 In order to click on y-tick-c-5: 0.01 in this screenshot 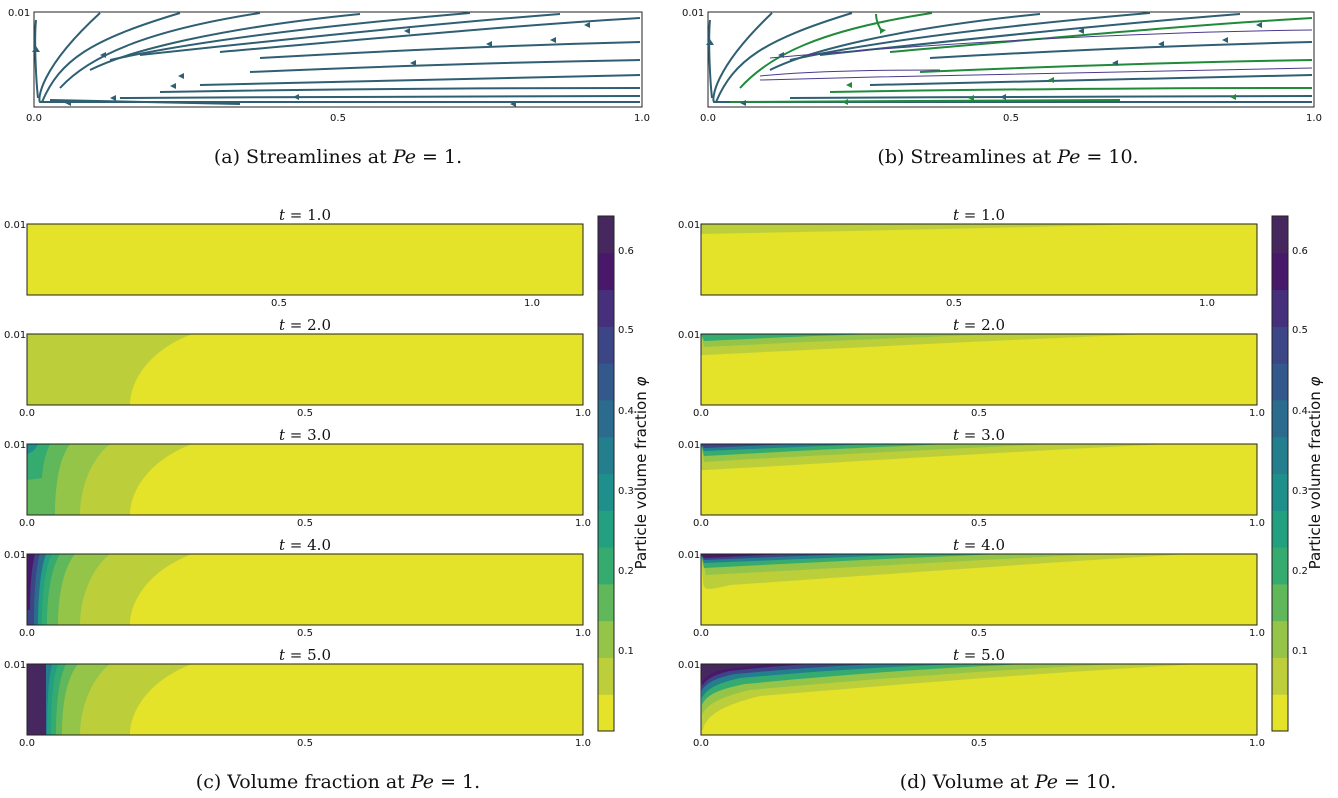, I will do `click(15, 665)`.